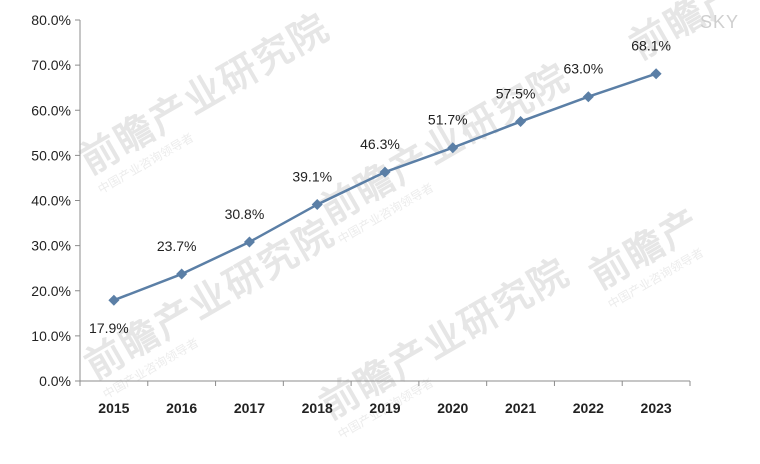  What do you see at coordinates (181, 408) in the screenshot?
I see `x-tick-label: 2016` at bounding box center [181, 408].